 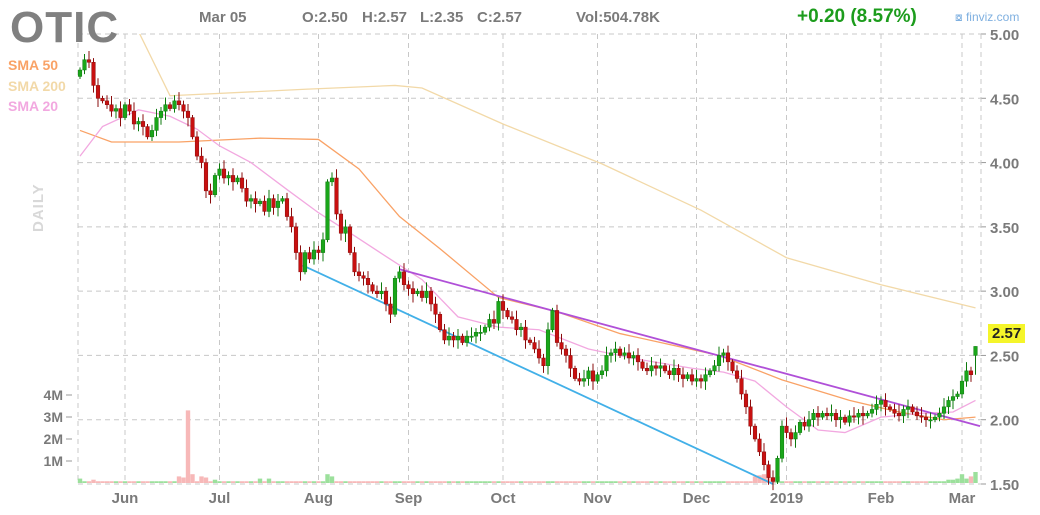 What do you see at coordinates (53, 417) in the screenshot?
I see `volume-tick-label: 3M` at bounding box center [53, 417].